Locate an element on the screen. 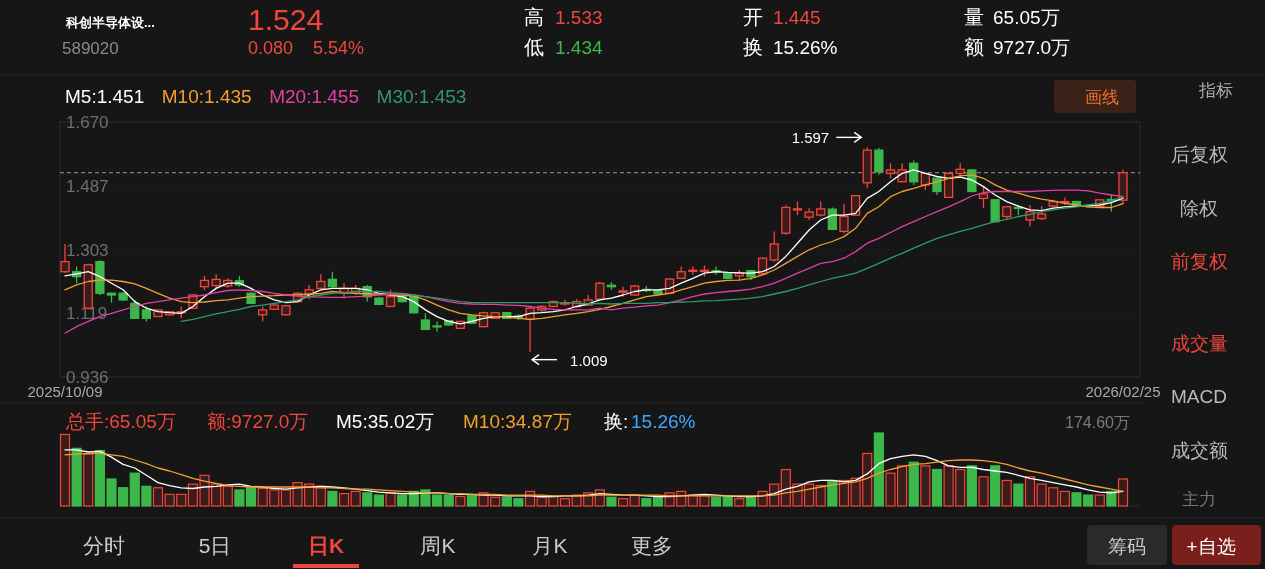 This screenshot has width=1265, height=569. text: M5:35.02万 is located at coordinates (385, 421).